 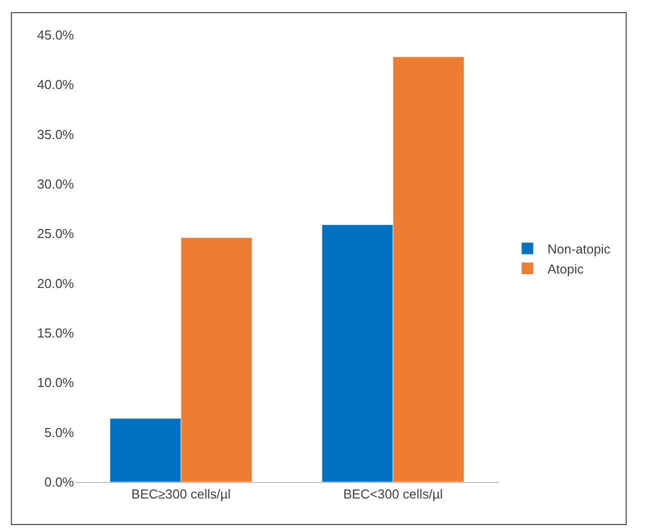 What do you see at coordinates (55, 283) in the screenshot?
I see `y-tick-label: 20.0%` at bounding box center [55, 283].